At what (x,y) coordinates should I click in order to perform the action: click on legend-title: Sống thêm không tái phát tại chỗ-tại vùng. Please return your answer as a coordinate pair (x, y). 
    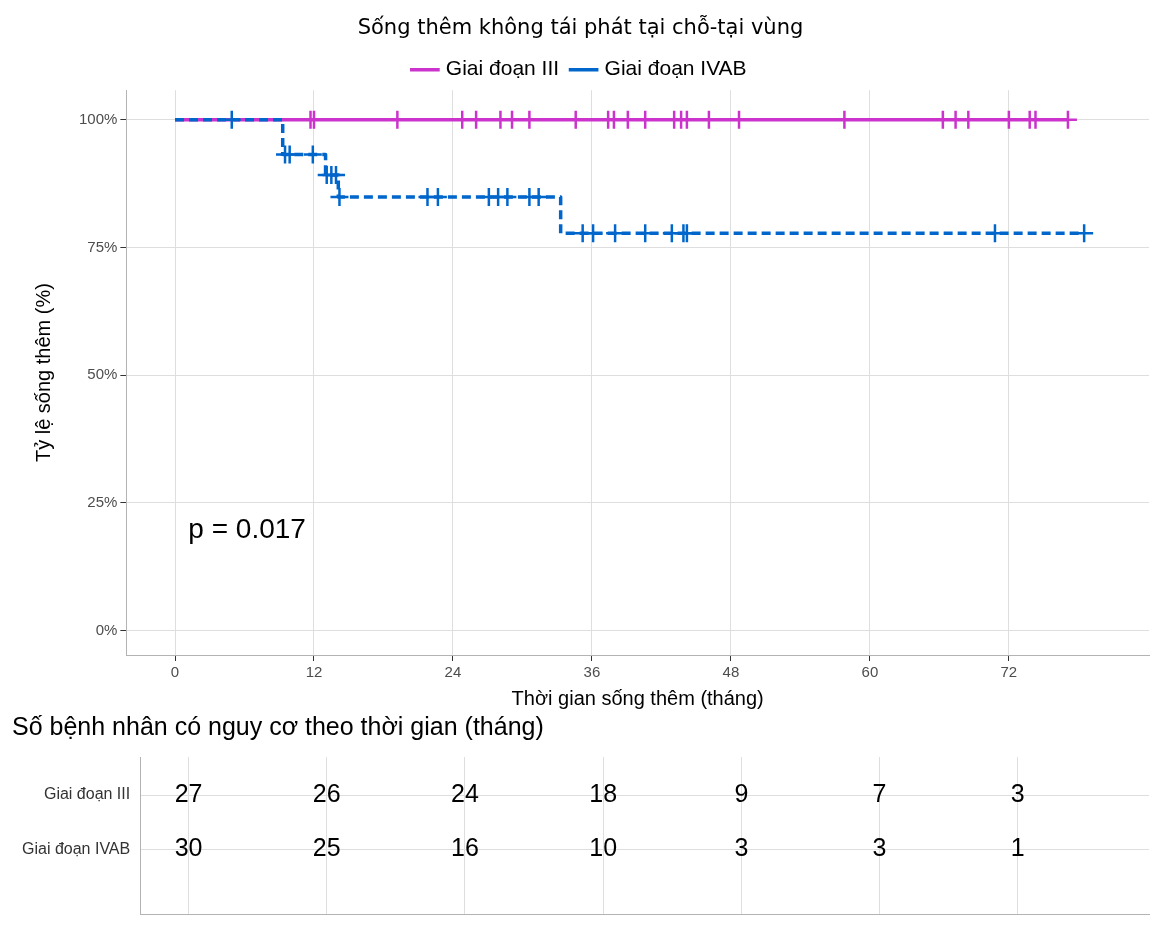
    Looking at the image, I should click on (580, 26).